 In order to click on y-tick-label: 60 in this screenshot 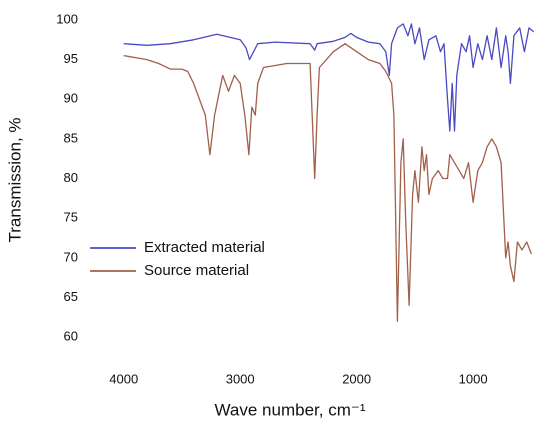, I will do `click(71, 336)`.